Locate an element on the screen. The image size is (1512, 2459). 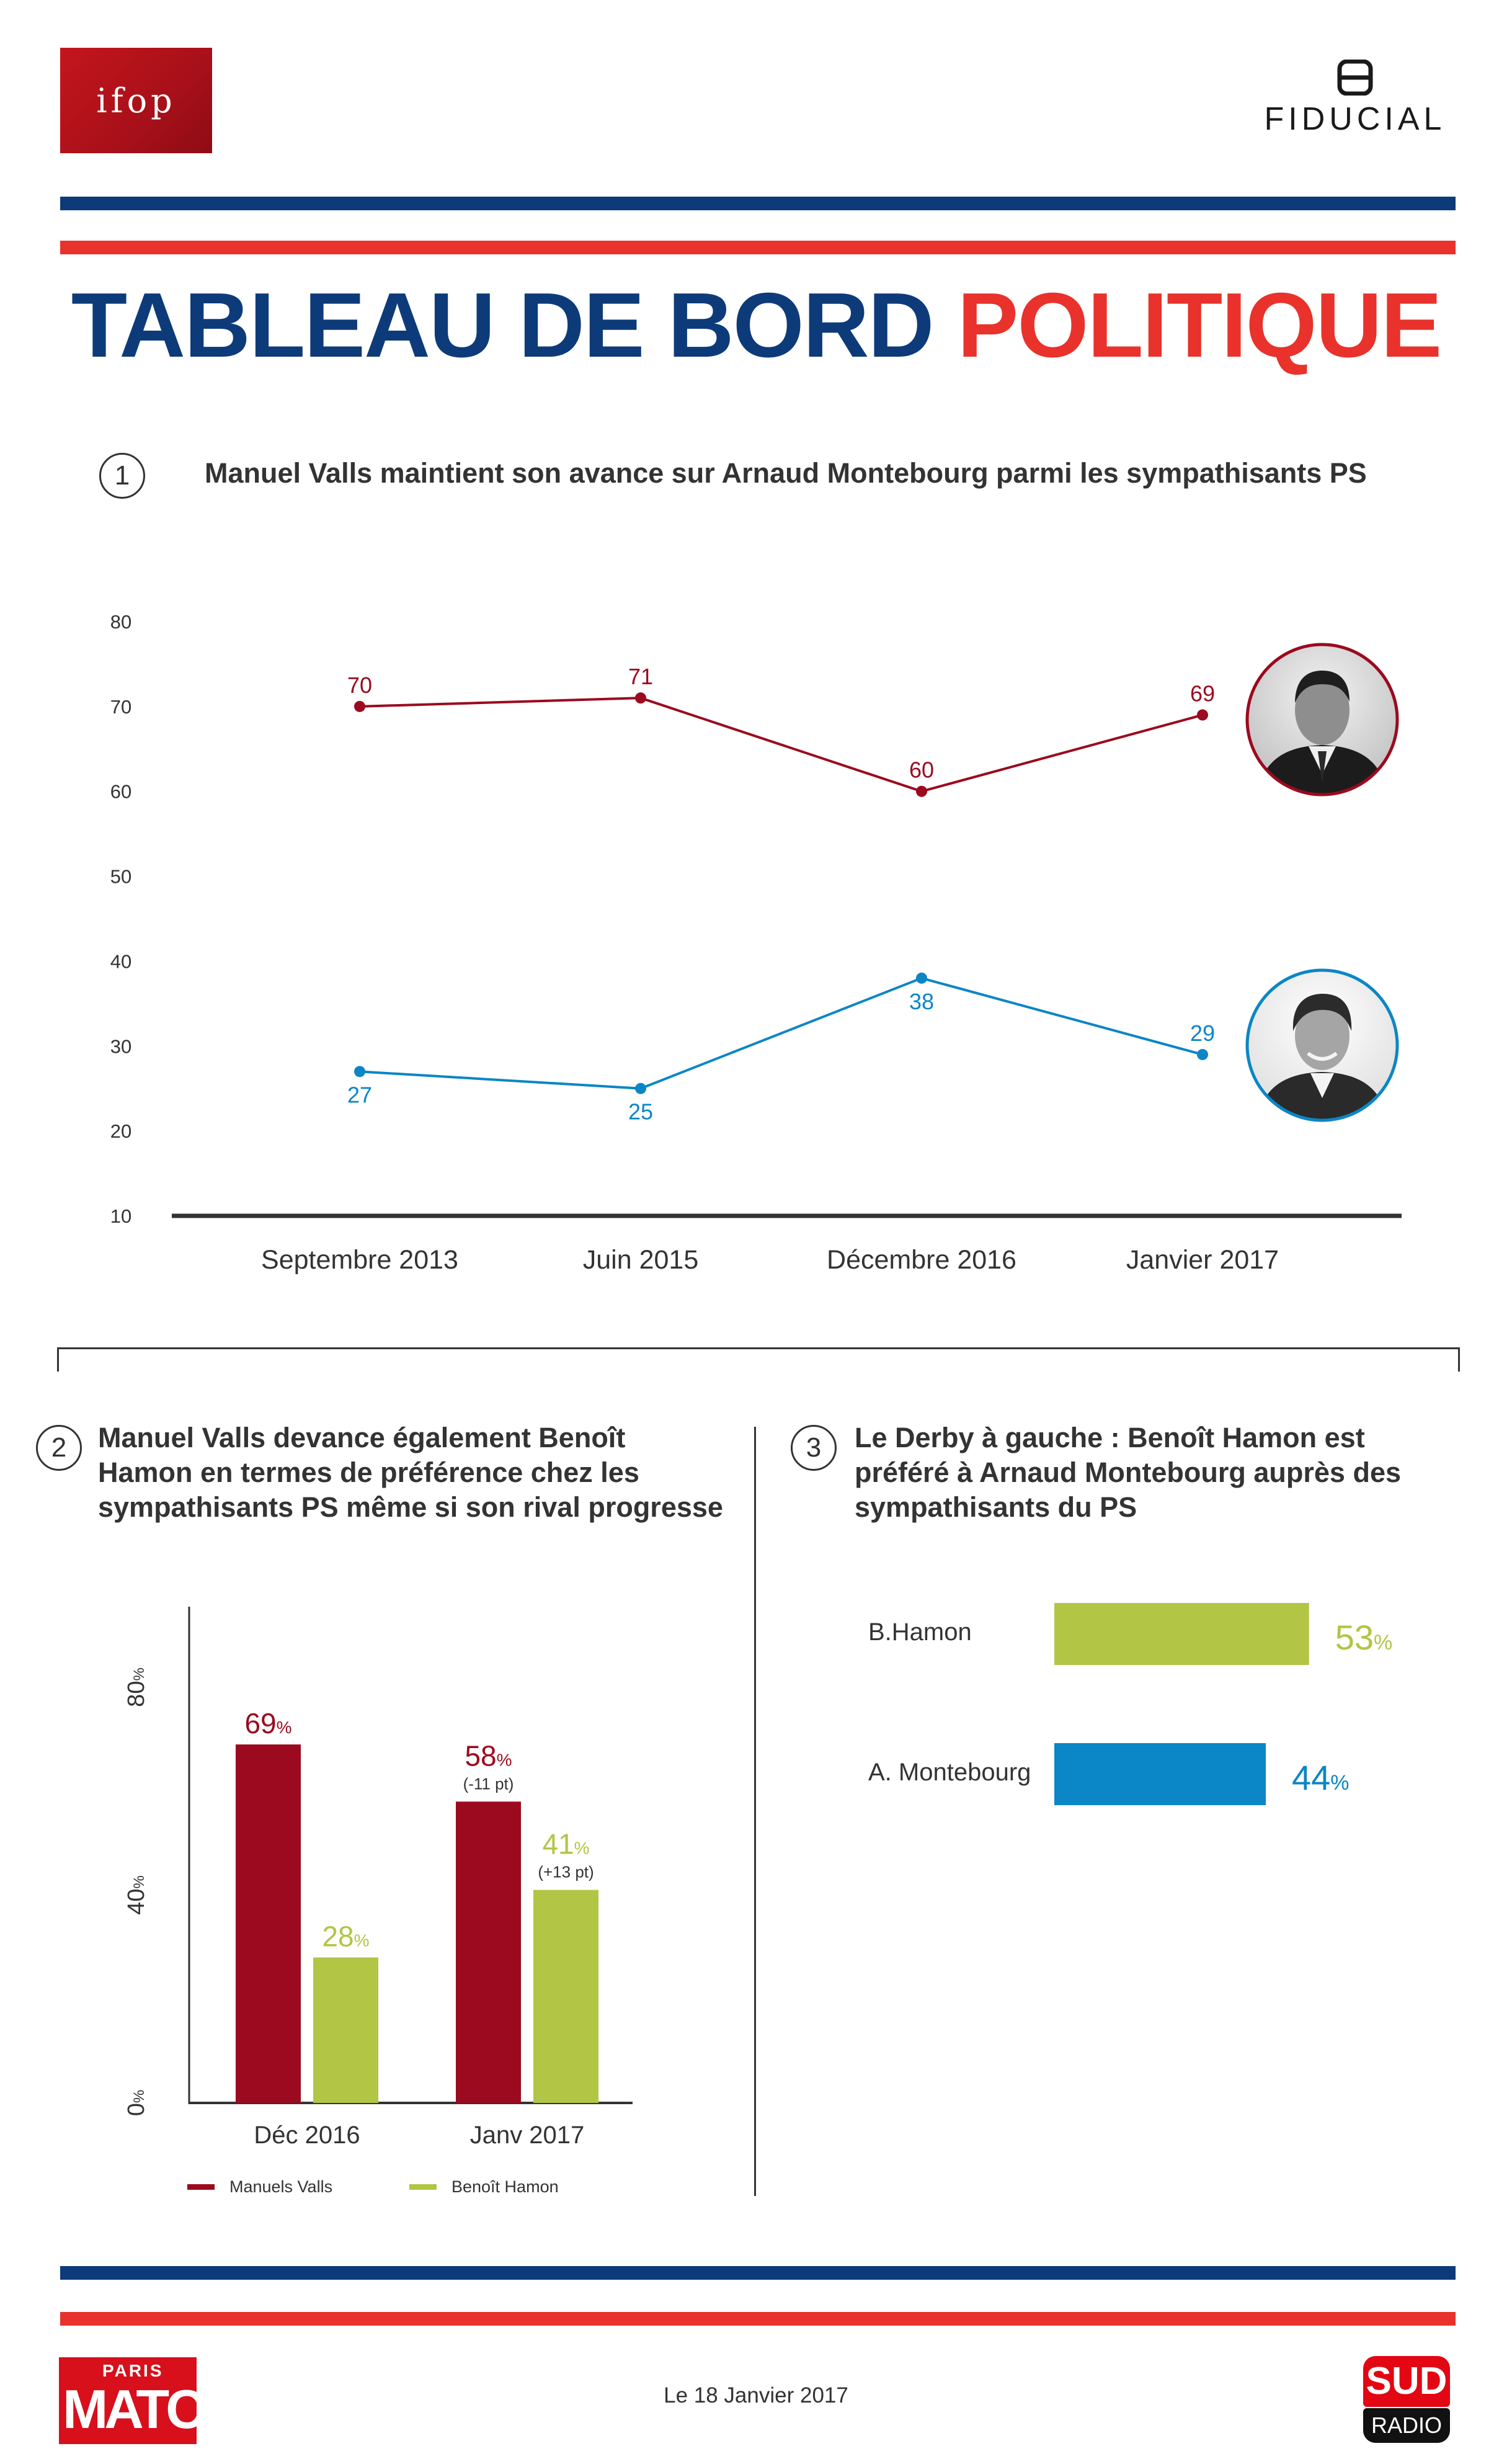
y-tick-label: 40 is located at coordinates (120, 961).